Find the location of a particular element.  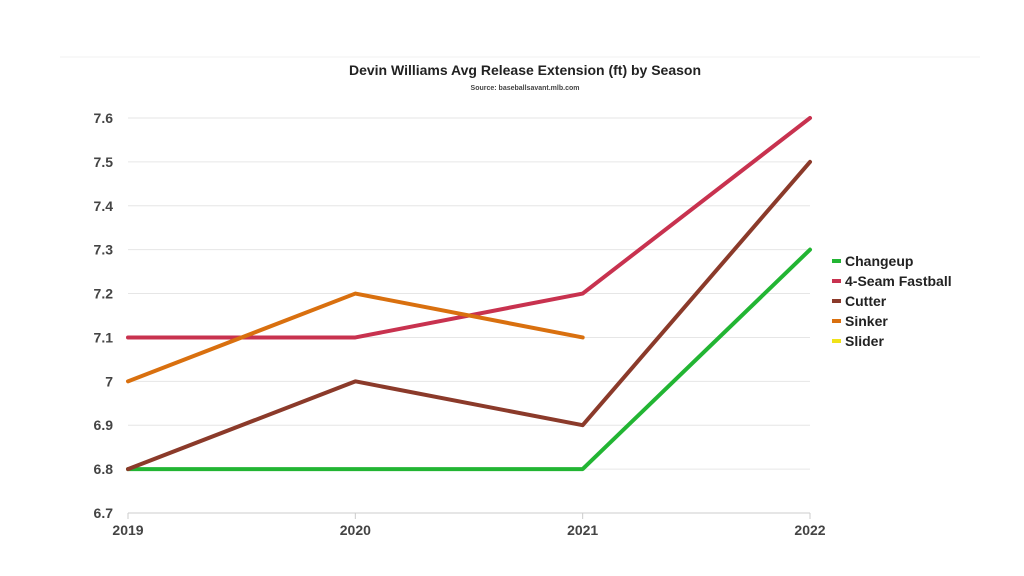

x-tick-label: 2019 is located at coordinates (127, 530).